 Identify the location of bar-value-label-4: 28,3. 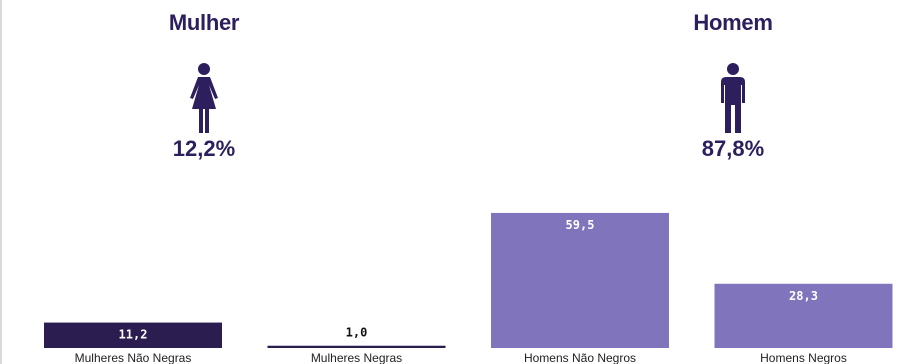
(803, 296).